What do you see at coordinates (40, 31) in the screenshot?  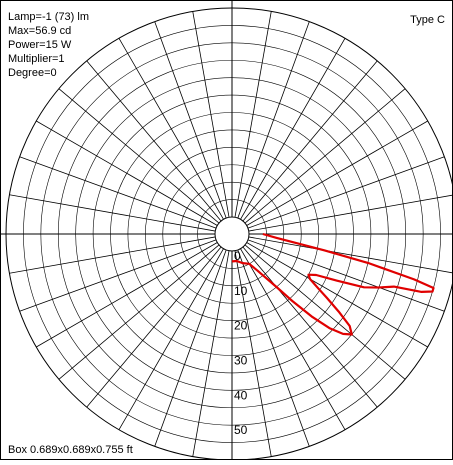 I see `max-intensity: Max=56.9 cd` at bounding box center [40, 31].